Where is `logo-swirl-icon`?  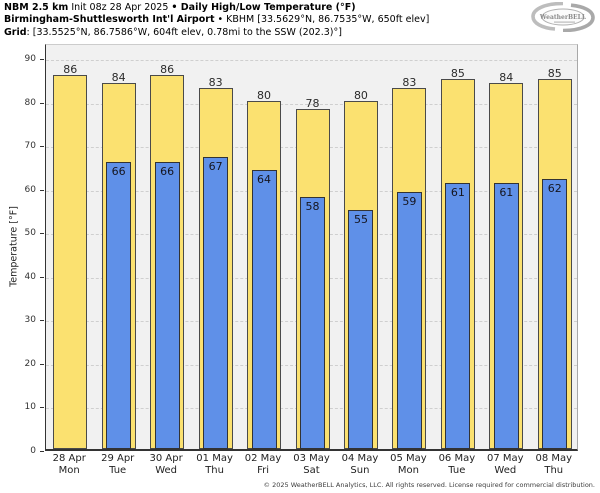 logo-swirl-icon is located at coordinates (563, 17).